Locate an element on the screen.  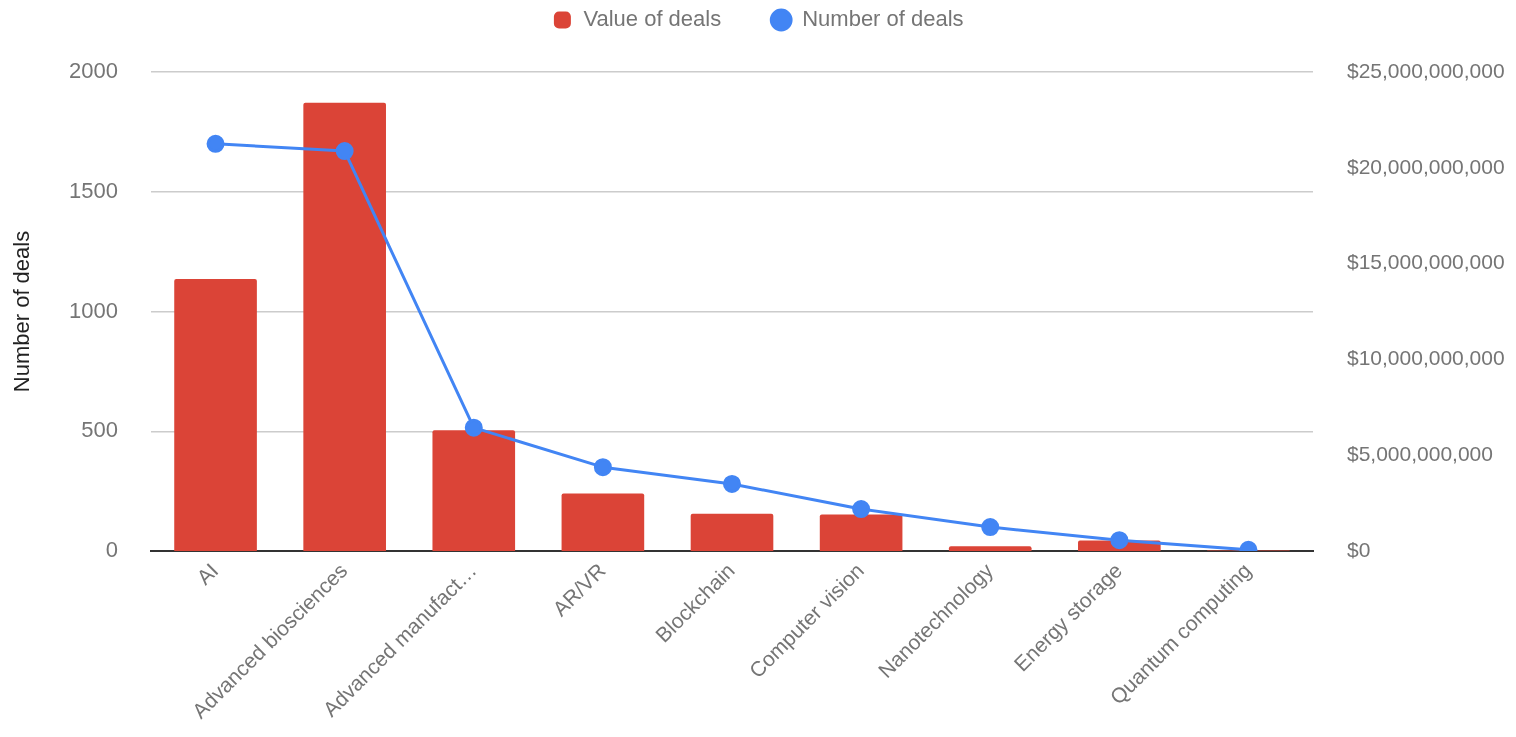
y2-tick-label: $20,000,000,000 is located at coordinates (1426, 166).